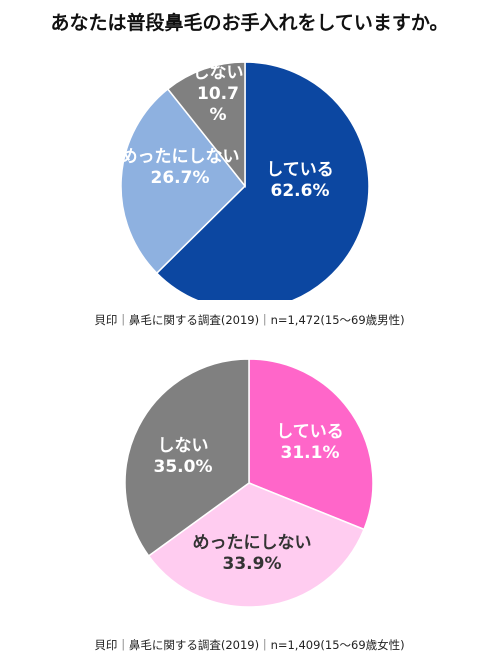 Image resolution: width=499 pixels, height=659 pixels. Describe the element at coordinates (183, 467) in the screenshot. I see `slice-value-label: 35.0%` at that location.